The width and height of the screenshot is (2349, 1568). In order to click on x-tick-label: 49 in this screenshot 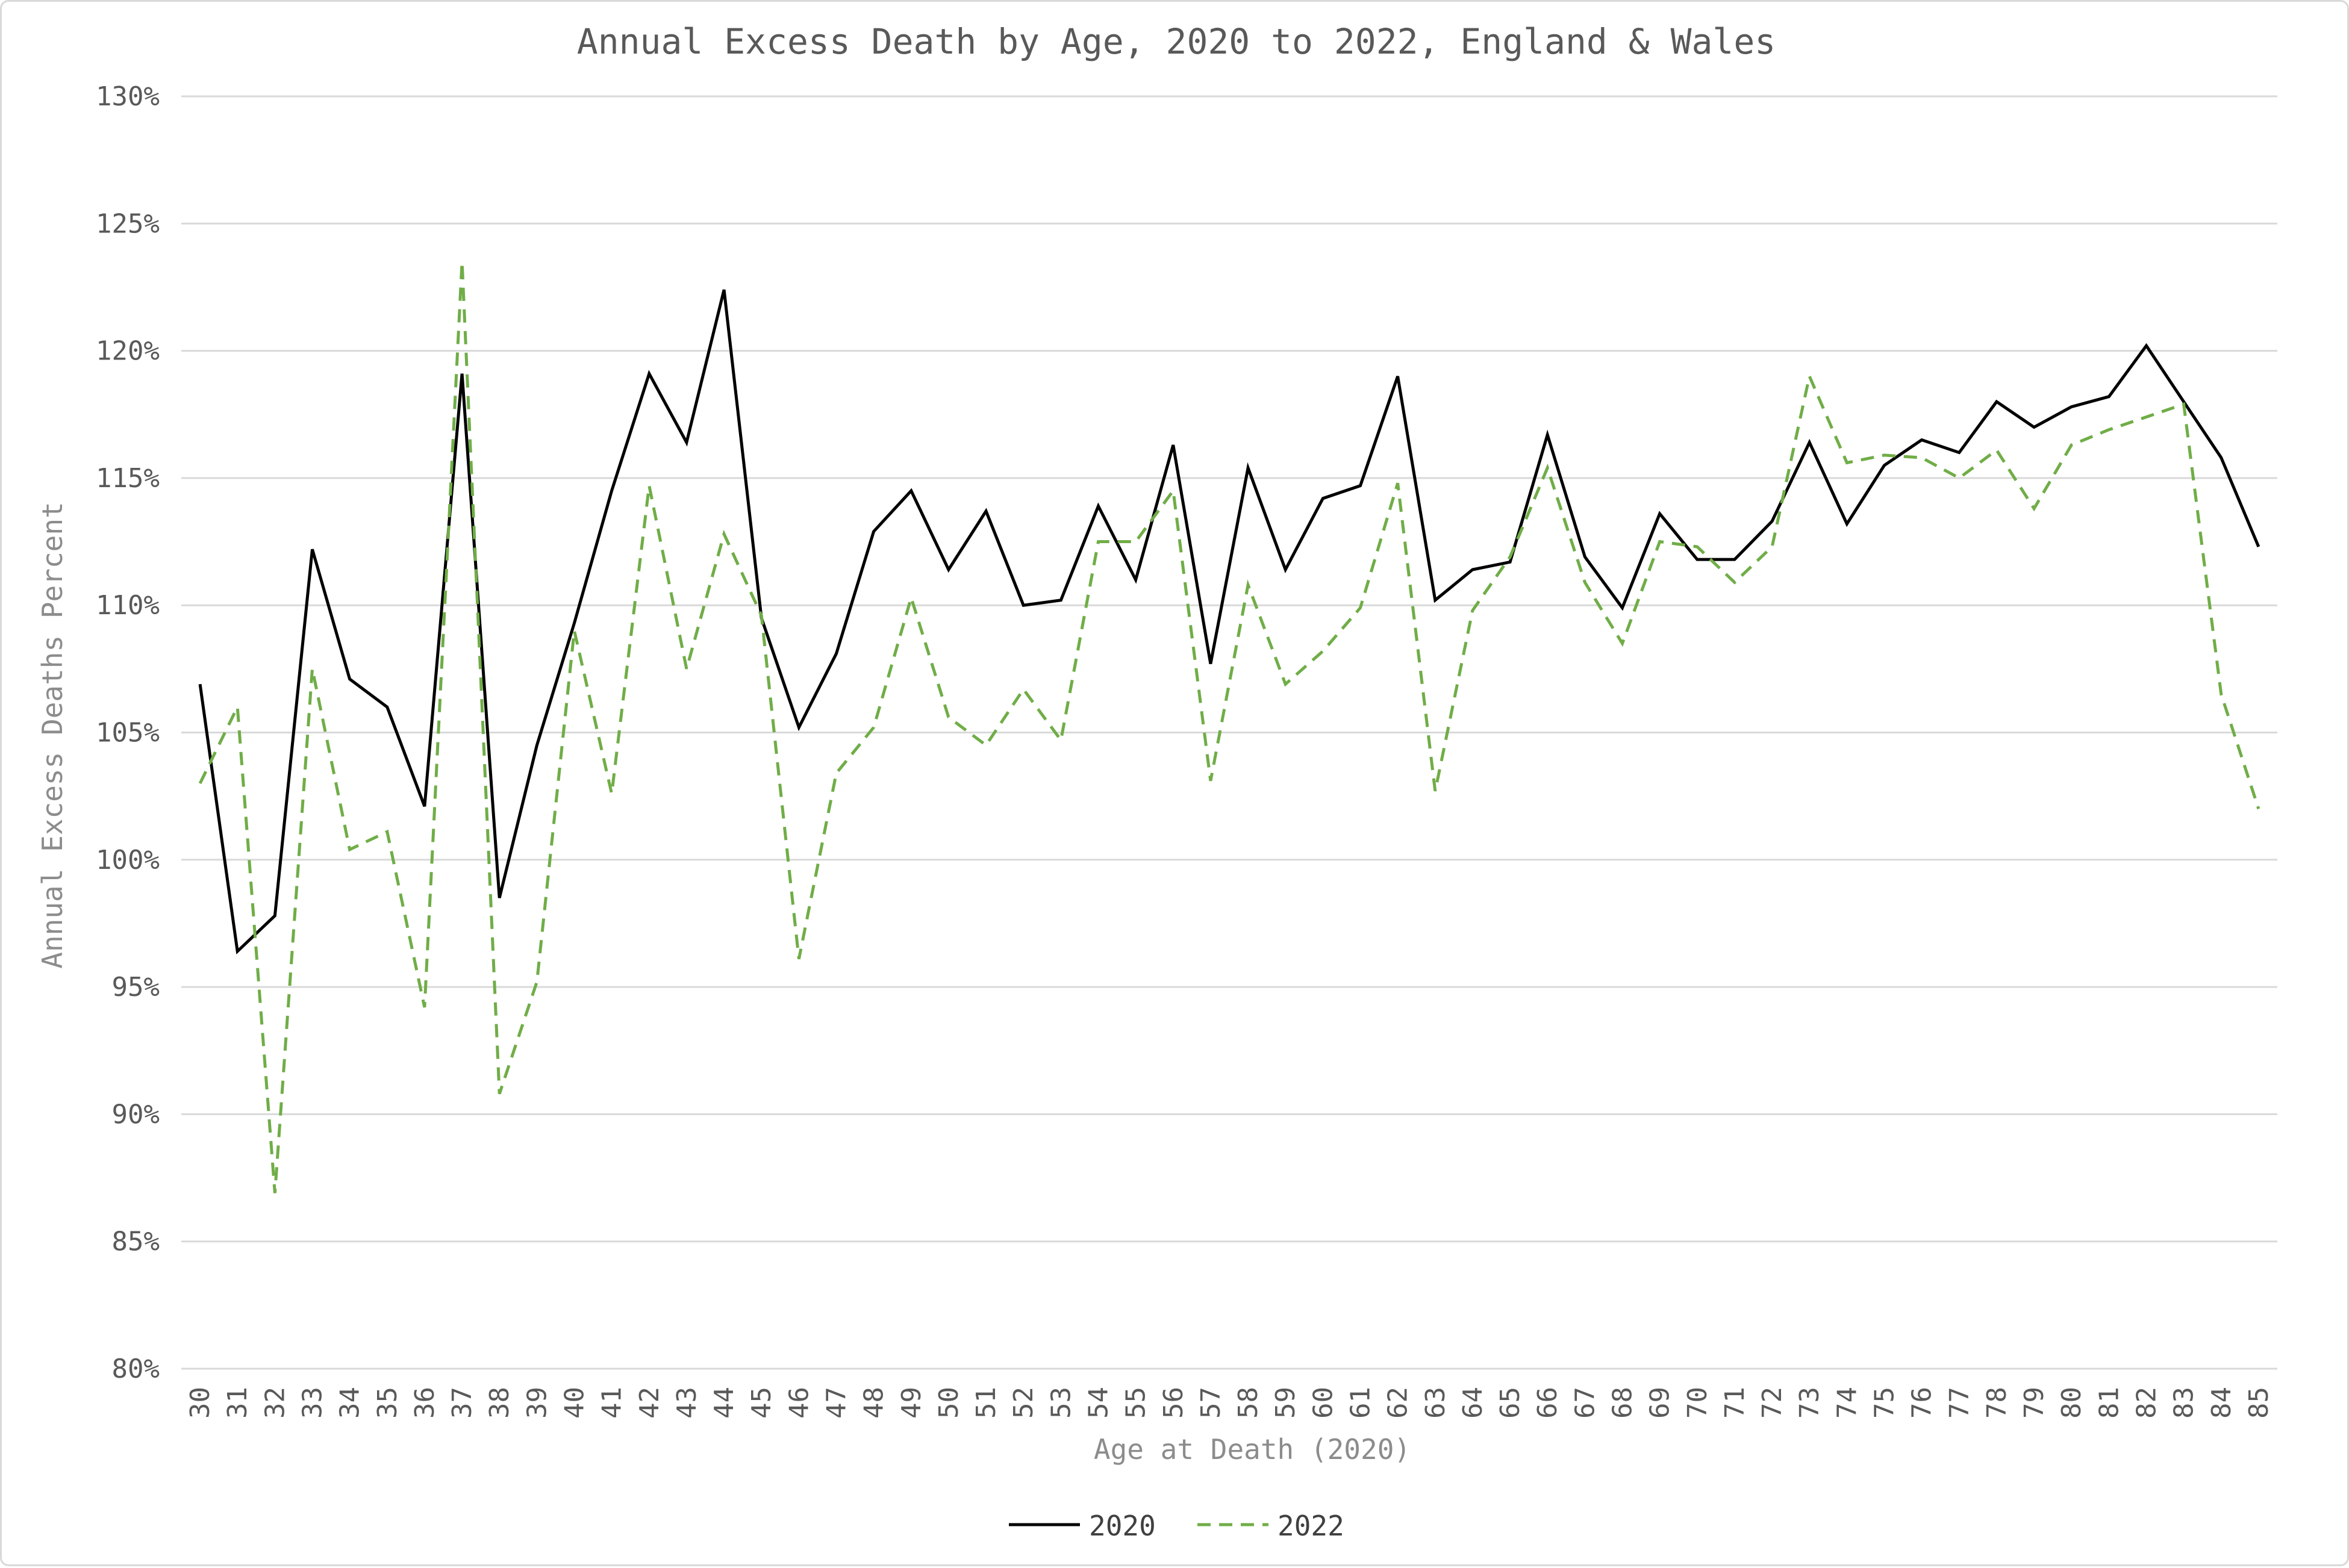, I will do `click(911, 1403)`.